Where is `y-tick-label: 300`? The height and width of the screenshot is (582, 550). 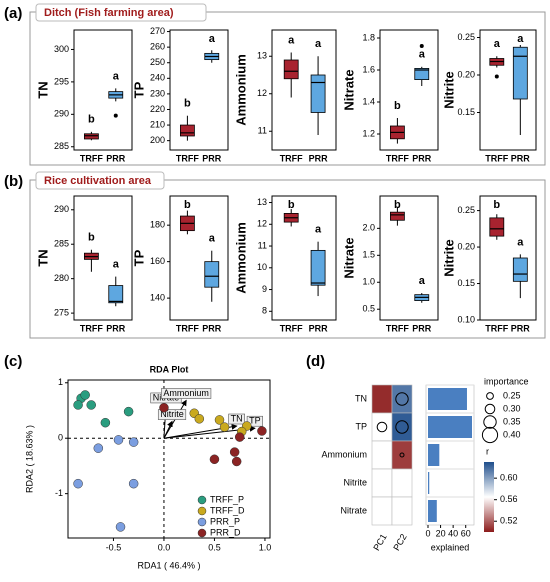
y-tick-label: 300 is located at coordinates (61, 49).